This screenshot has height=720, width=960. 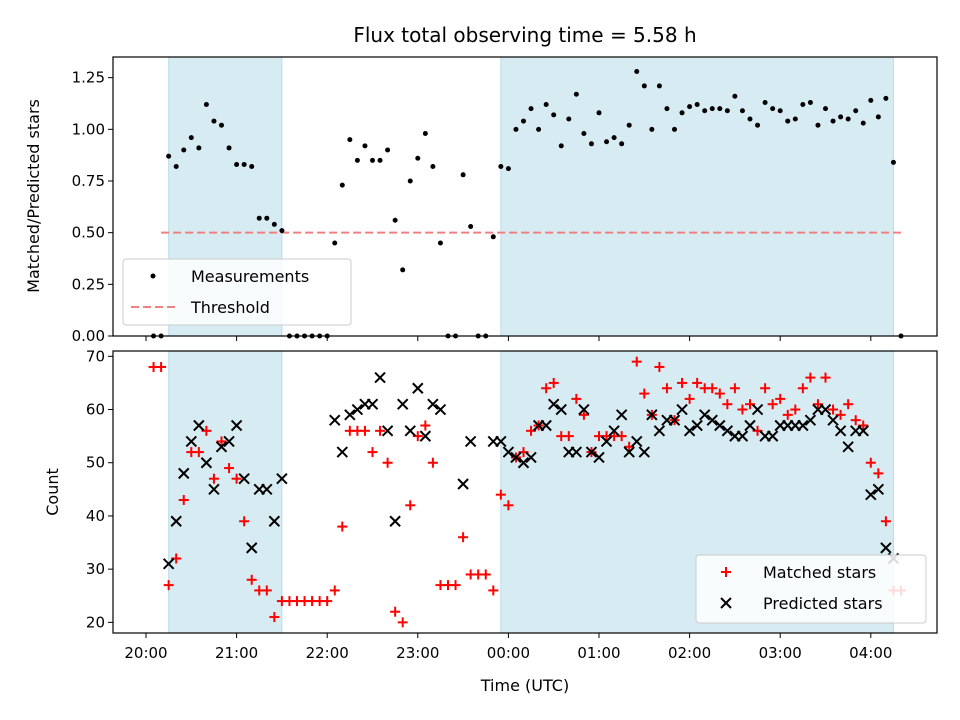 What do you see at coordinates (823, 603) in the screenshot?
I see `legend-predicted-label: Predicted stars` at bounding box center [823, 603].